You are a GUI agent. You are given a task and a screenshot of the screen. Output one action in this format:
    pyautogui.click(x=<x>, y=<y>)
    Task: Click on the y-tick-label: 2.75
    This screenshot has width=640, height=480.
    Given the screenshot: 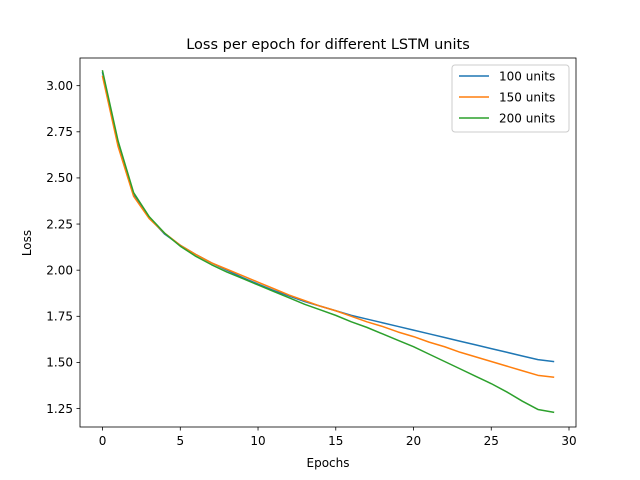 What is the action you would take?
    pyautogui.click(x=59, y=132)
    